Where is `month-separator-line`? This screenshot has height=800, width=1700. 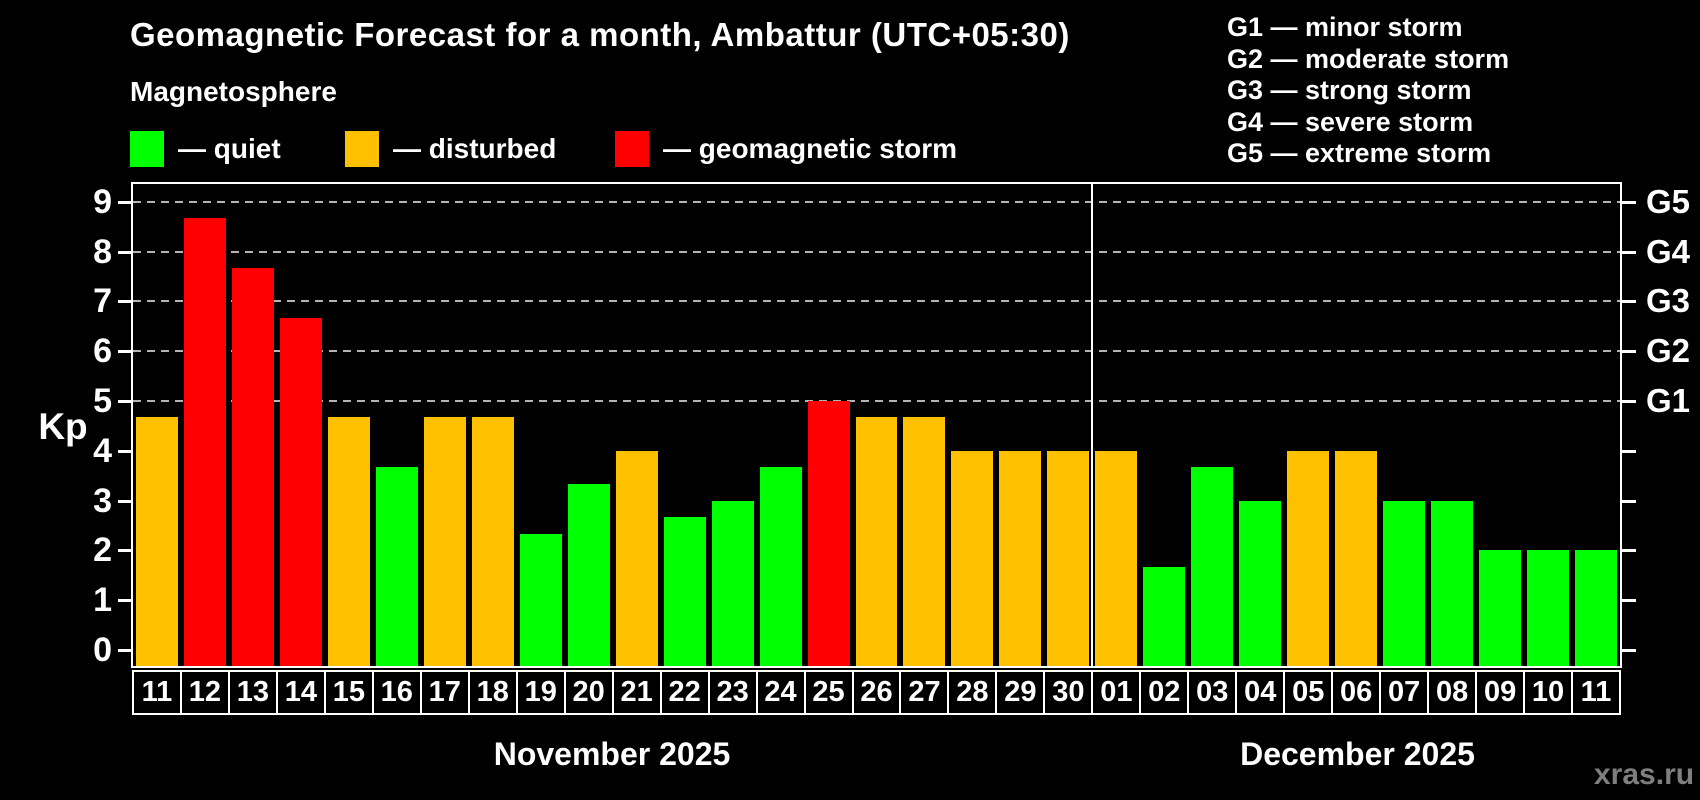
month-separator-line is located at coordinates (1092, 425).